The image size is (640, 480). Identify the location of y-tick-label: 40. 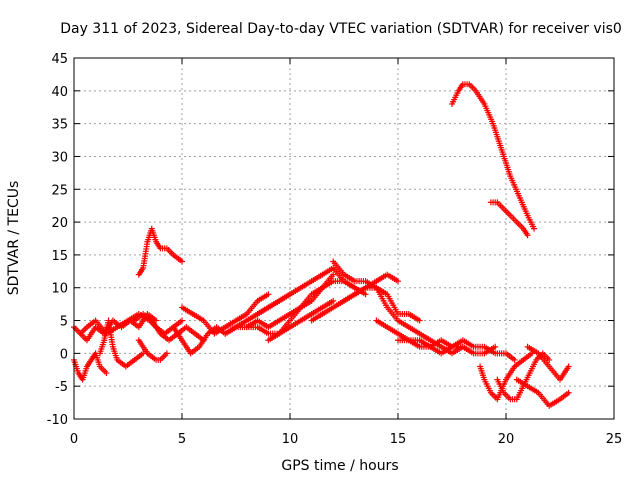
(59, 92).